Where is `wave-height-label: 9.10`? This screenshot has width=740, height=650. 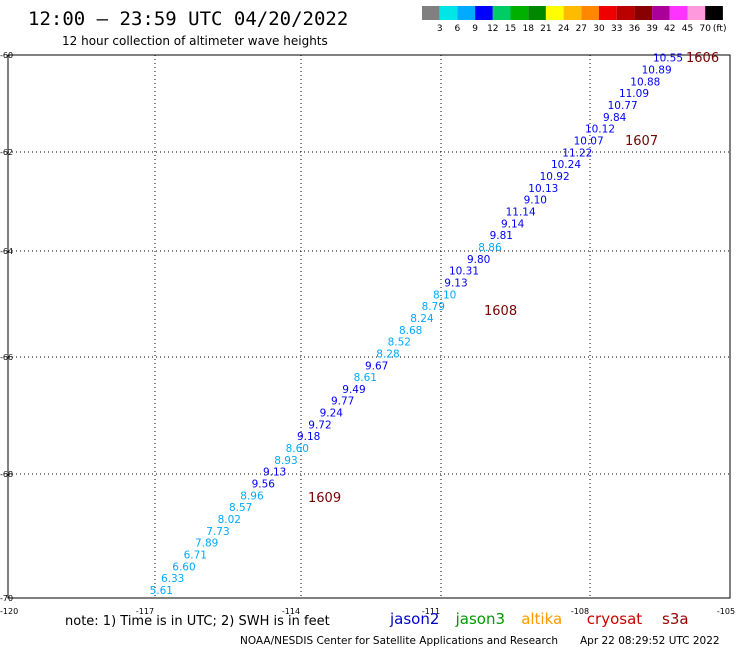 wave-height-label: 9.10 is located at coordinates (535, 201).